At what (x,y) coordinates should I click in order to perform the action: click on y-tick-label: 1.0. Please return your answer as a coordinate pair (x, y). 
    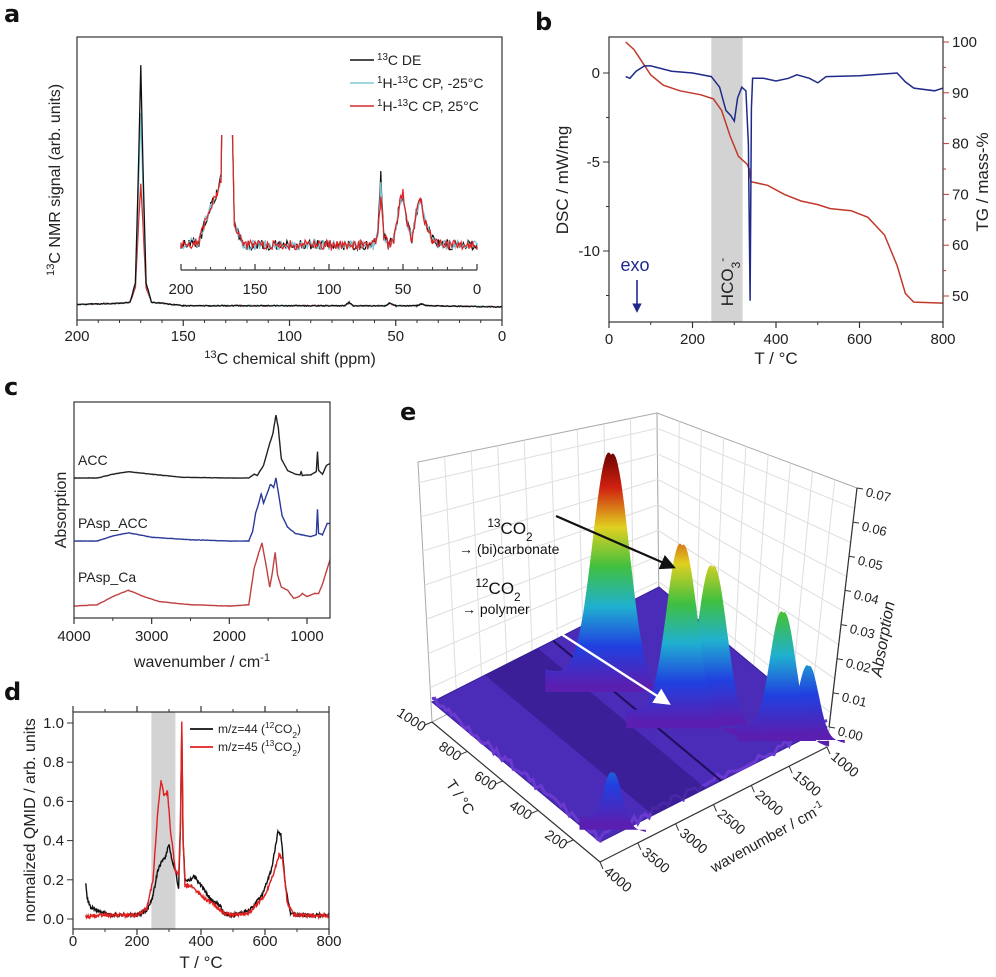
    Looking at the image, I should click on (53, 723).